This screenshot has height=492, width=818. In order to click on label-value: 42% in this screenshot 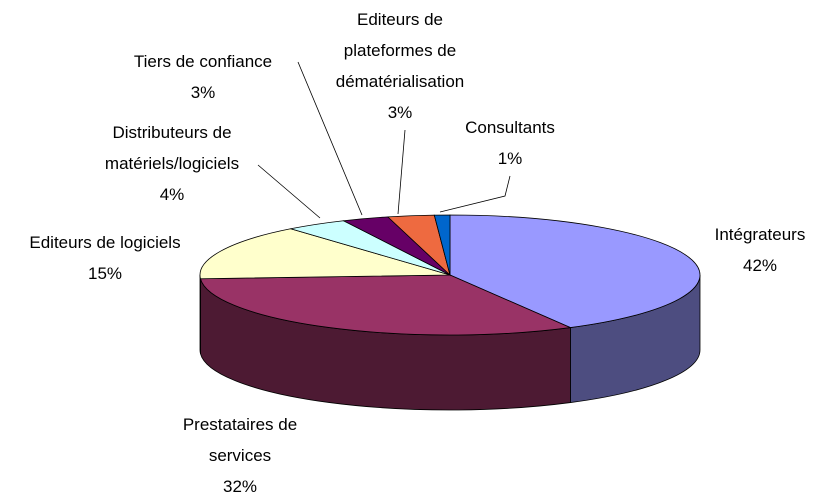, I will do `click(760, 265)`.